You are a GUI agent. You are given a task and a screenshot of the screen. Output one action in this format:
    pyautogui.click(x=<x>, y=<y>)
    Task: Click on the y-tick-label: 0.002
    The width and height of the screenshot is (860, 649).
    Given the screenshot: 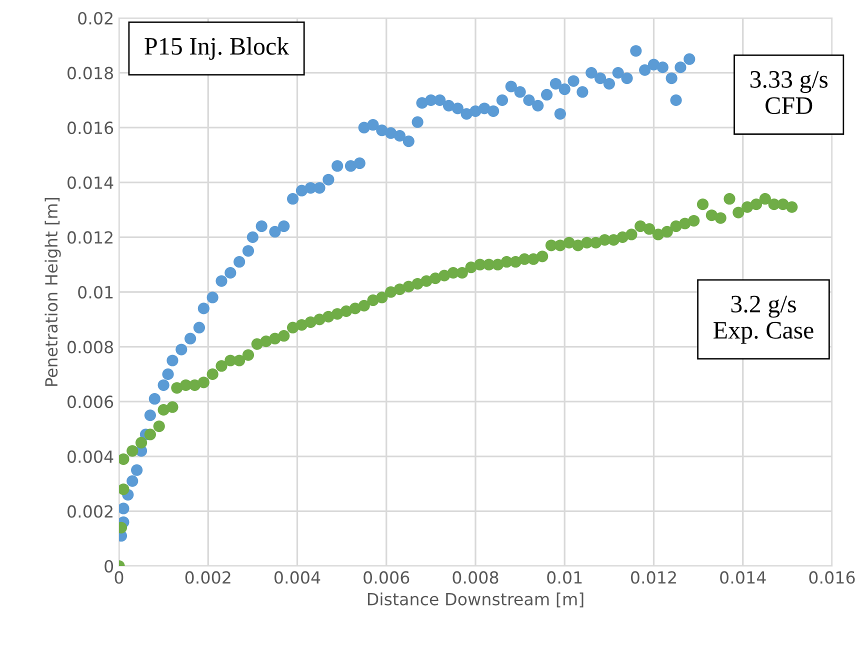 What is the action you would take?
    pyautogui.click(x=90, y=511)
    